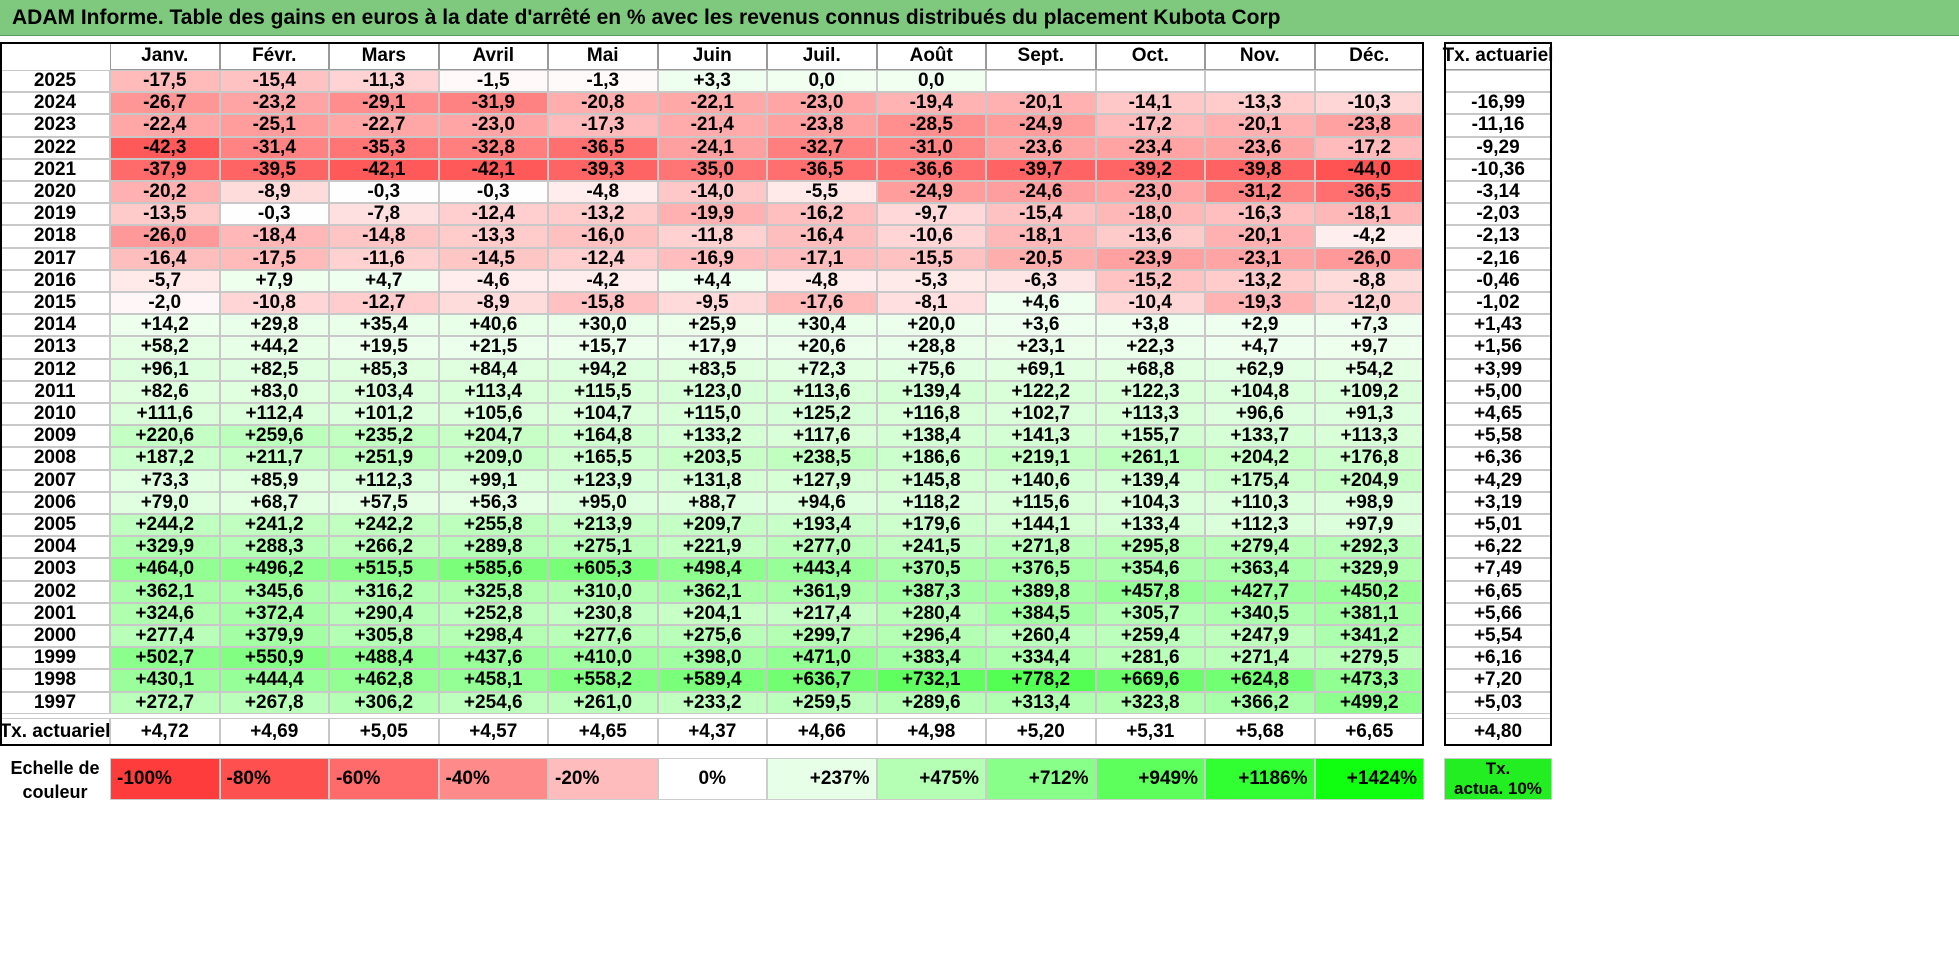  Describe the element at coordinates (274, 280) in the screenshot. I see `table-cell: +7,9` at that location.